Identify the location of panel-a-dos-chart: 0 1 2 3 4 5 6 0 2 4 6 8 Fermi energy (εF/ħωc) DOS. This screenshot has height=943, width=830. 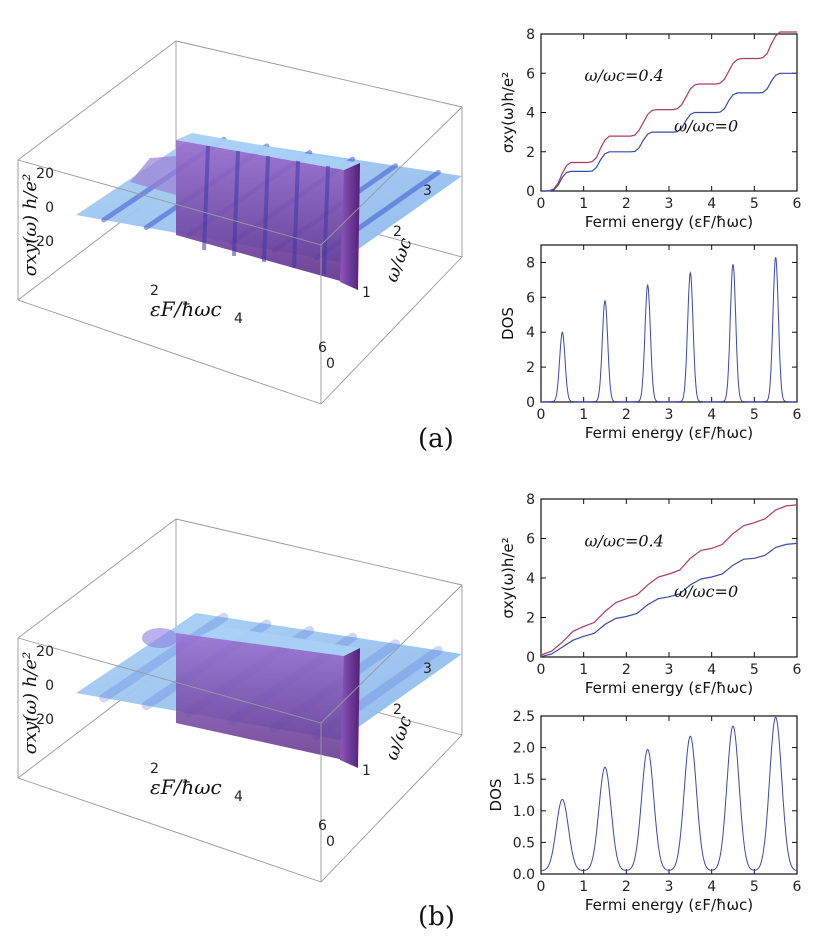
(650, 343).